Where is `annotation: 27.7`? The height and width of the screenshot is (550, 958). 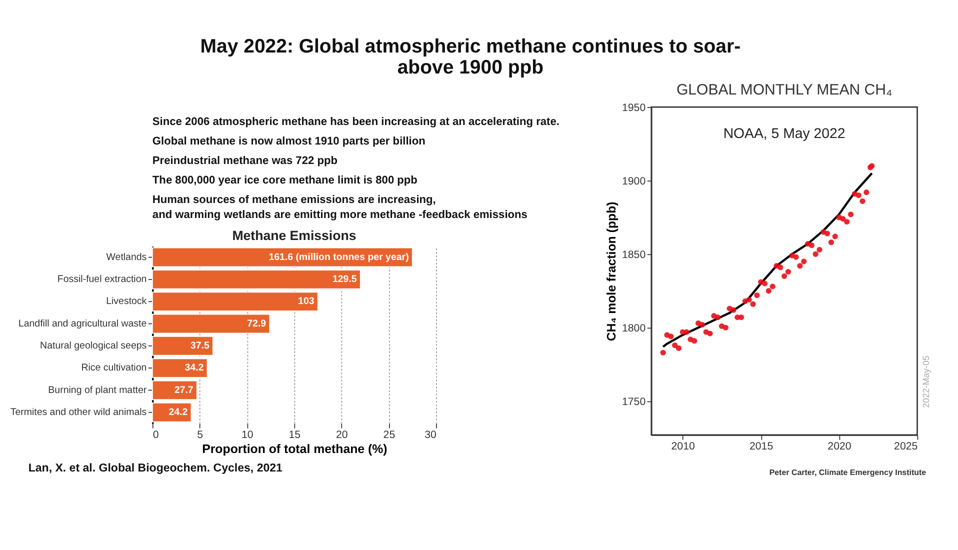
annotation: 27.7 is located at coordinates (184, 390).